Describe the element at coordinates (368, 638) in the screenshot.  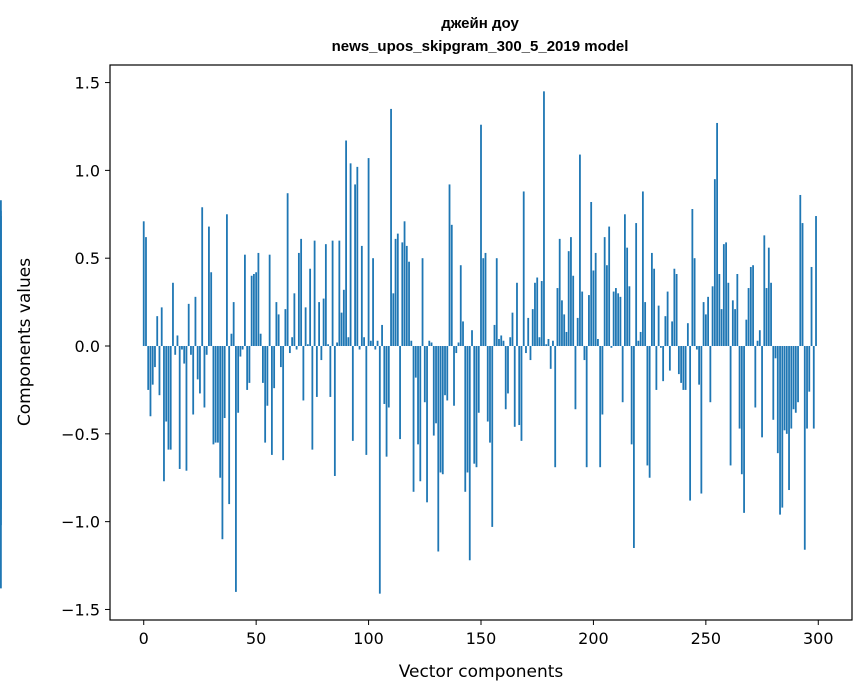
I see `x-tick-label: 100` at that location.